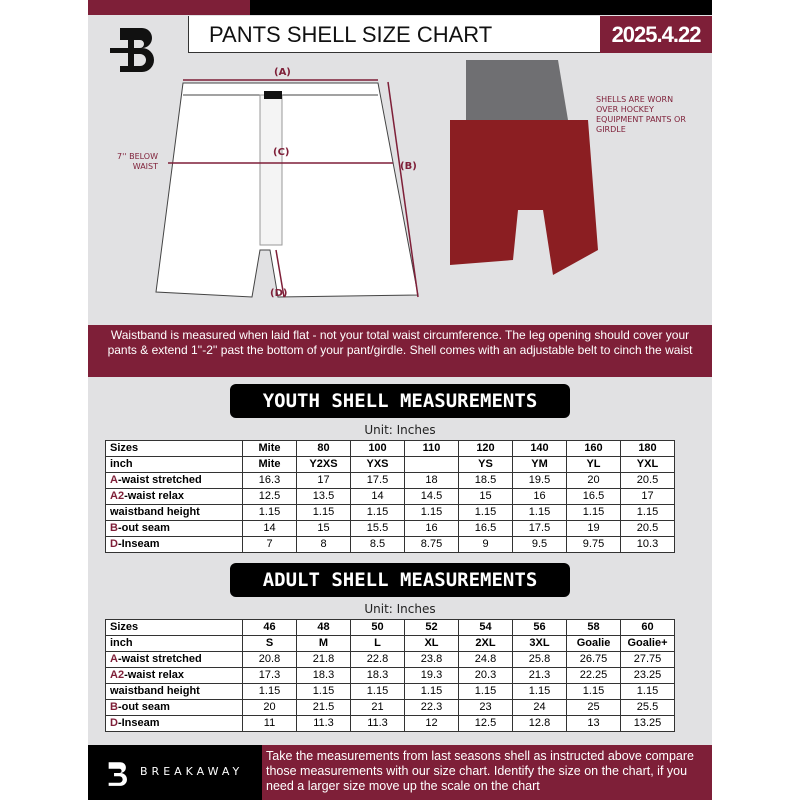 The width and height of the screenshot is (800, 800). What do you see at coordinates (593, 528) in the screenshot?
I see `table-cell: 19` at bounding box center [593, 528].